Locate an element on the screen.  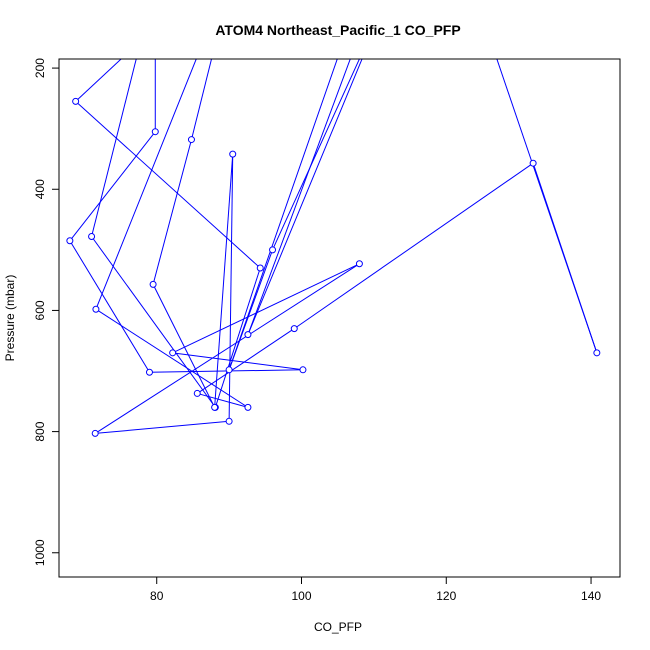
x-tick-label: 80 is located at coordinates (157, 596).